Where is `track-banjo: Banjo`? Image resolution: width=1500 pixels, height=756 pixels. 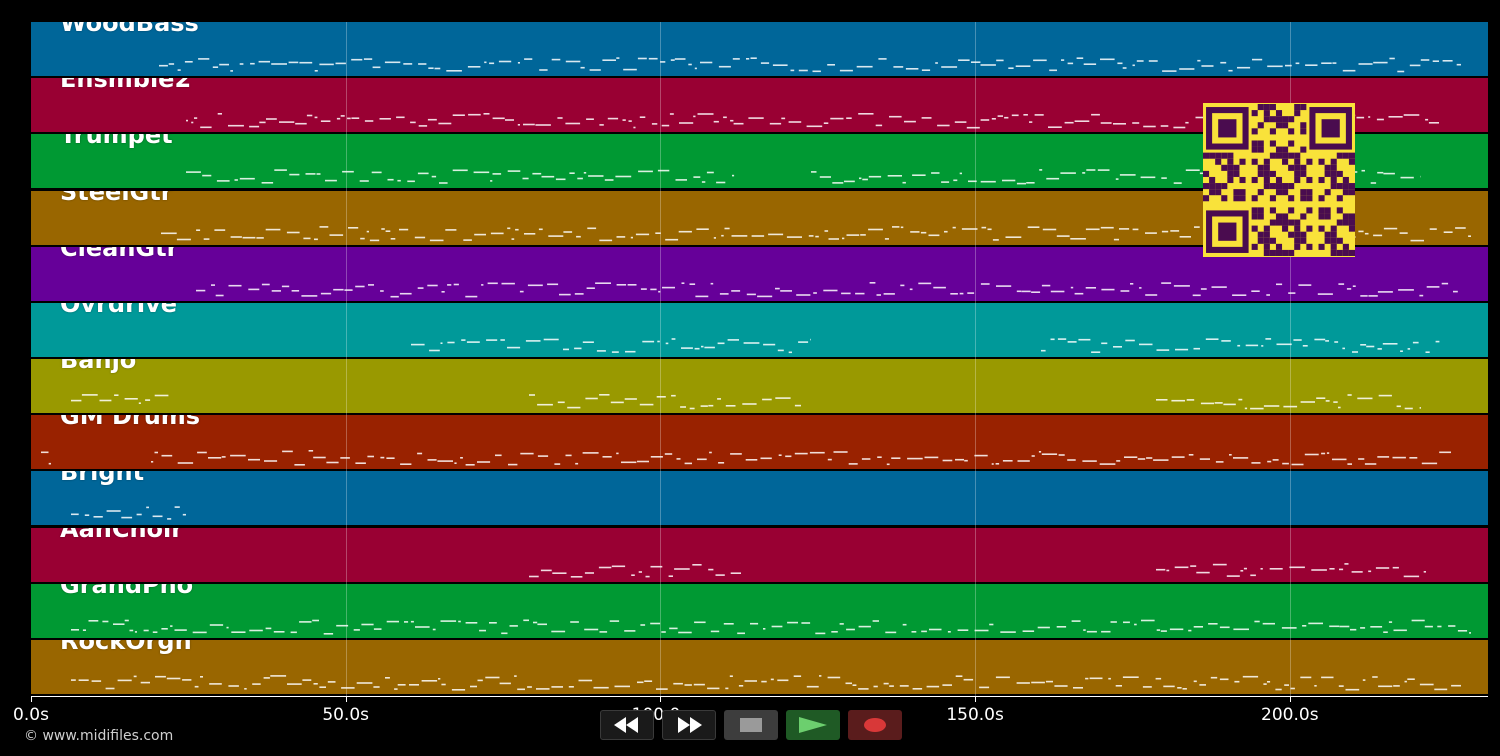
track-banjo: Banjo is located at coordinates (759, 387).